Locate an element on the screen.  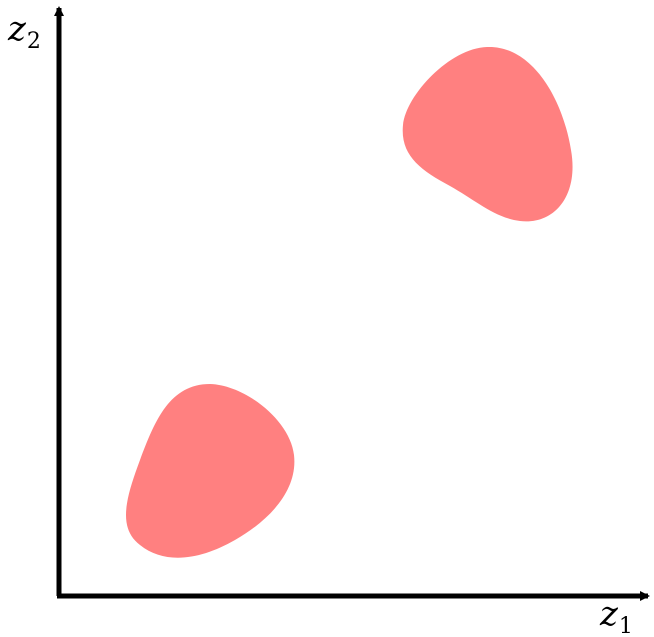
y-axis-label: z2 is located at coordinates (24, 31).